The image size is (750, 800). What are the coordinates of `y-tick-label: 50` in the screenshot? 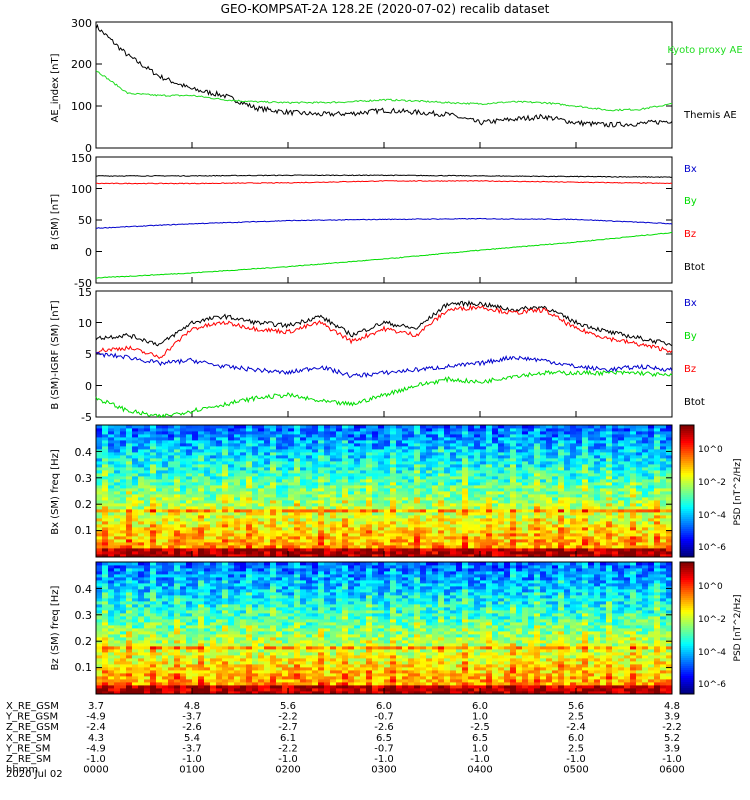 It's located at (85, 220).